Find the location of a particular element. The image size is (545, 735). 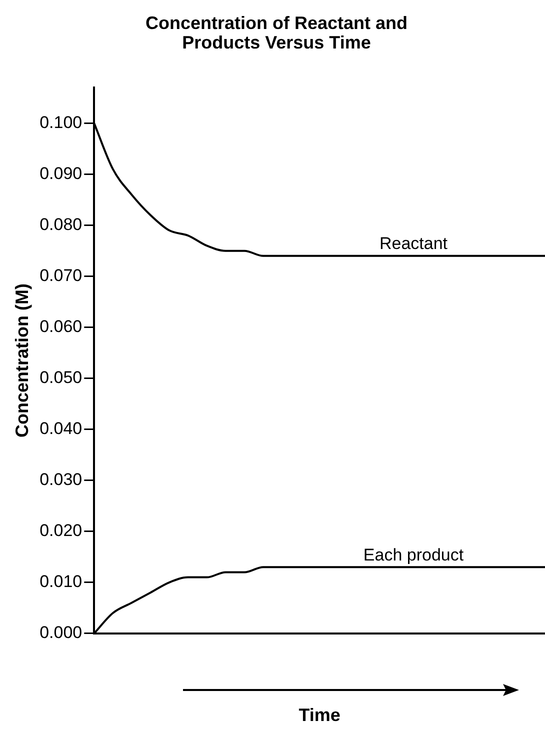

y-tick-label: 0.090 is located at coordinates (61, 174).